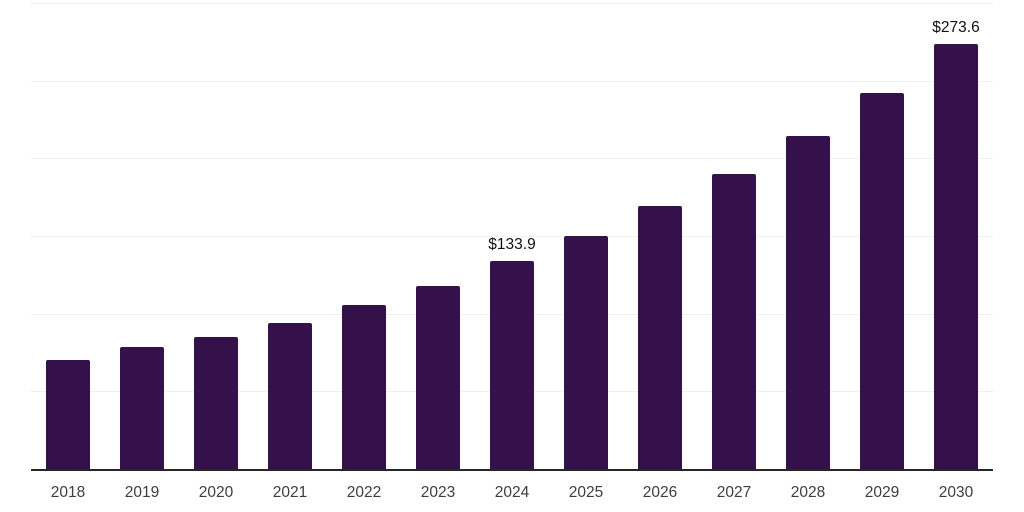 The width and height of the screenshot is (1024, 512). I want to click on x-tick-label: 2024, so click(512, 492).